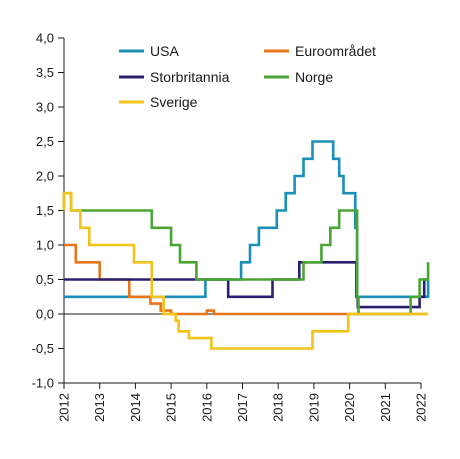 This screenshot has width=460, height=459. What do you see at coordinates (45, 210) in the screenshot?
I see `y-tick-label: 1,5` at bounding box center [45, 210].